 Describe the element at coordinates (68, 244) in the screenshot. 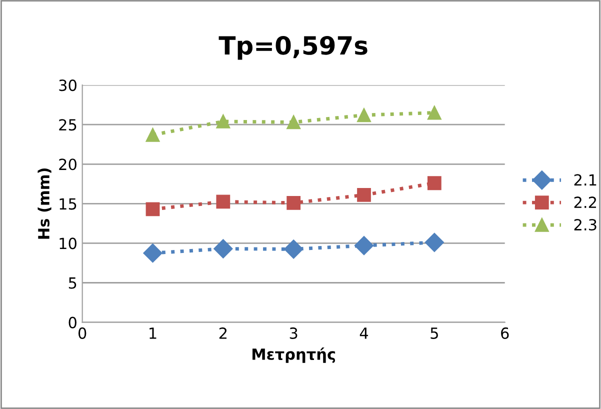

I see `y-tick-label: 10` at that location.